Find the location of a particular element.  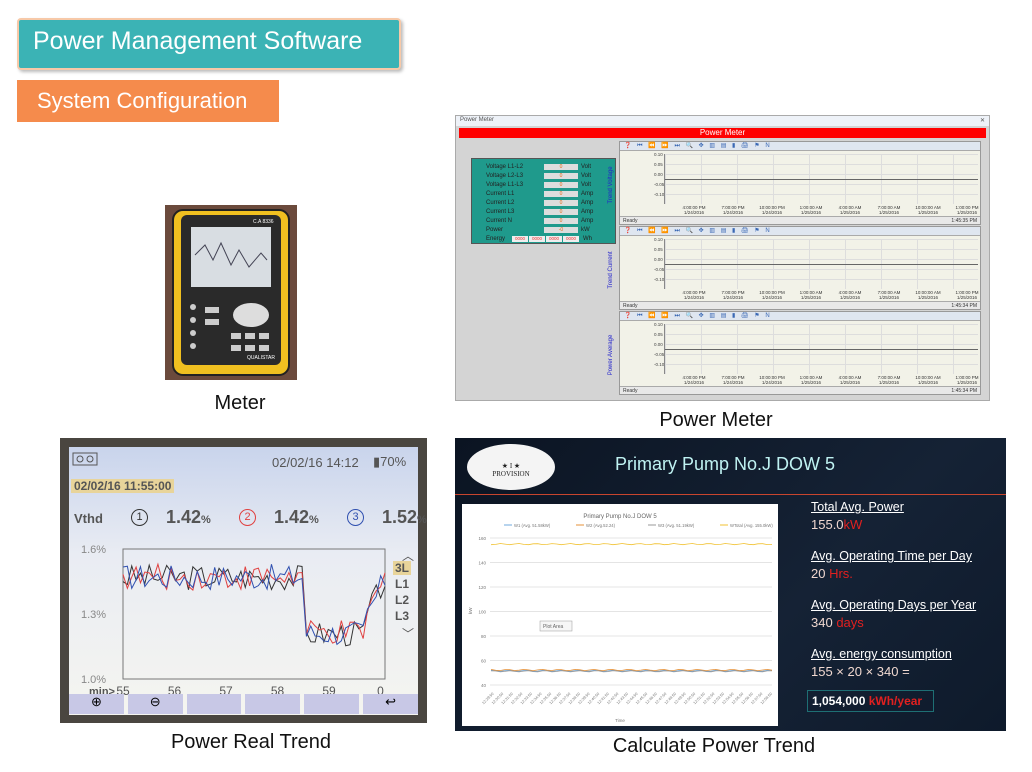

x-tick-time: 7:00:00 AM is located at coordinates (889, 207).